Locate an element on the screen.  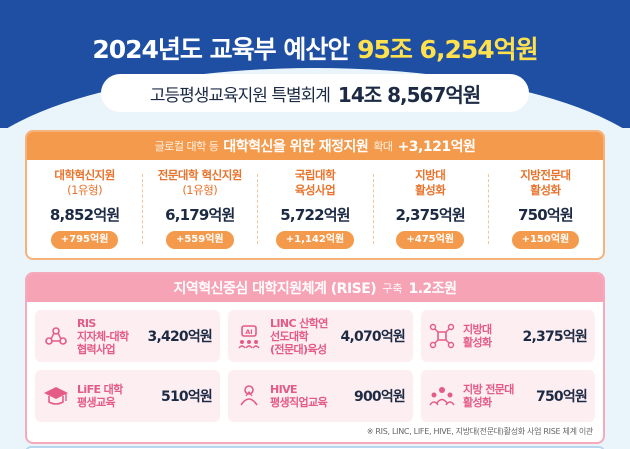
item-increase-badge: +1,142억원 is located at coordinates (315, 240).